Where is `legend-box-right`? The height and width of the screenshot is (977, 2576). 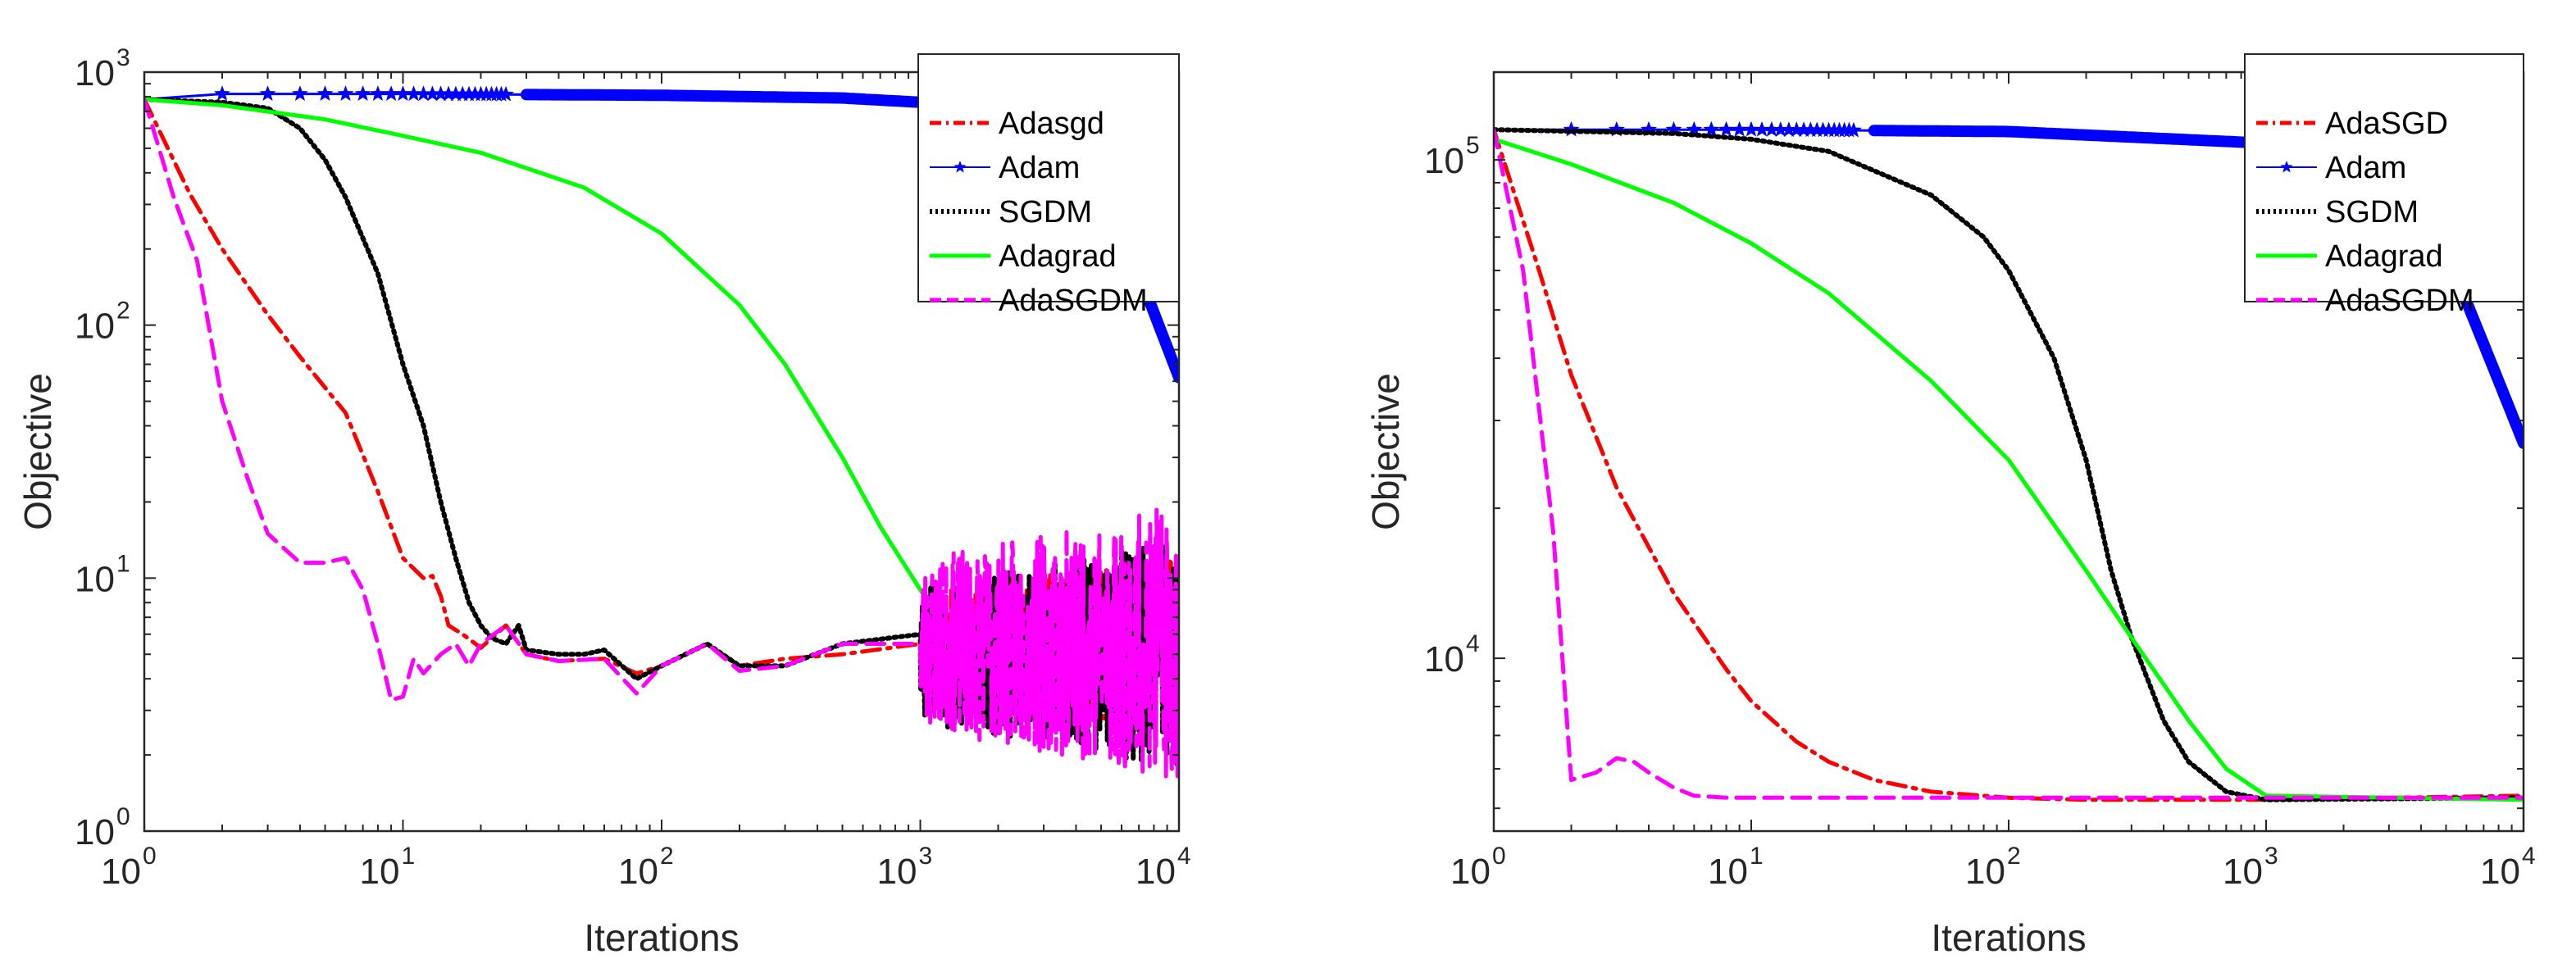
legend-box-right is located at coordinates (2384, 178).